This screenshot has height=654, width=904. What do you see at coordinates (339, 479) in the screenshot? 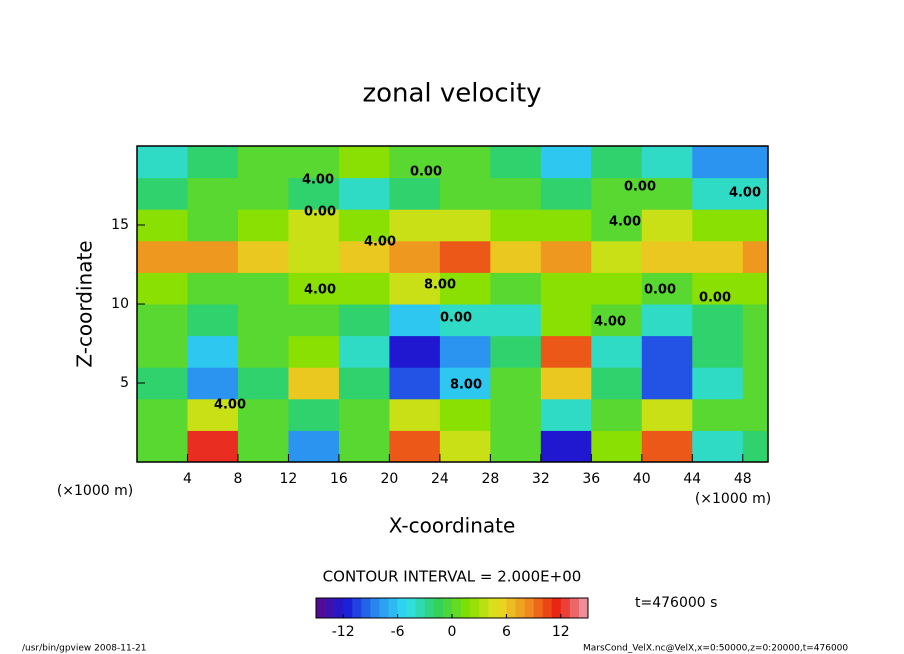
I see `x-tick-label: 16` at bounding box center [339, 479].